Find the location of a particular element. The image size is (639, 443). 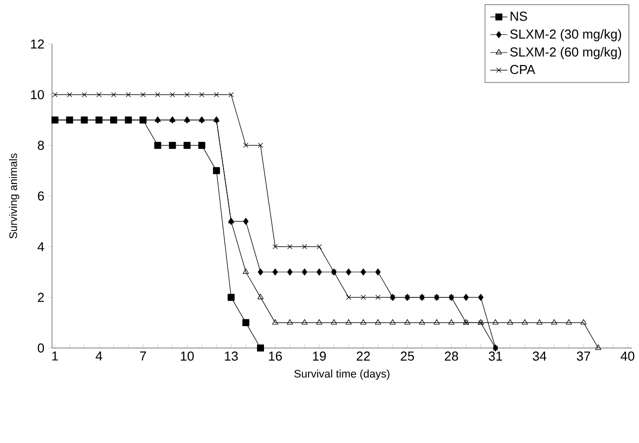

x-tick-label: 19 is located at coordinates (319, 356).